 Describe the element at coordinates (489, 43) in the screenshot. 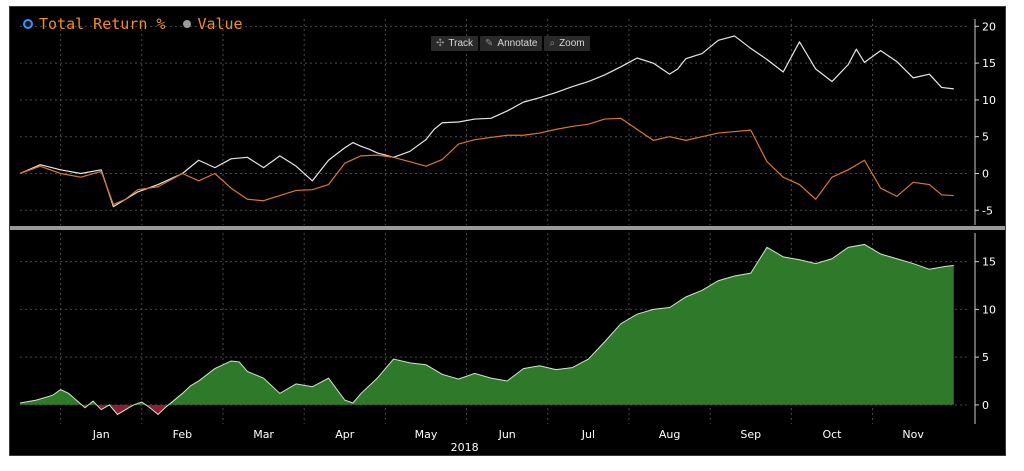

I see `pencil-icon: ✎` at that location.